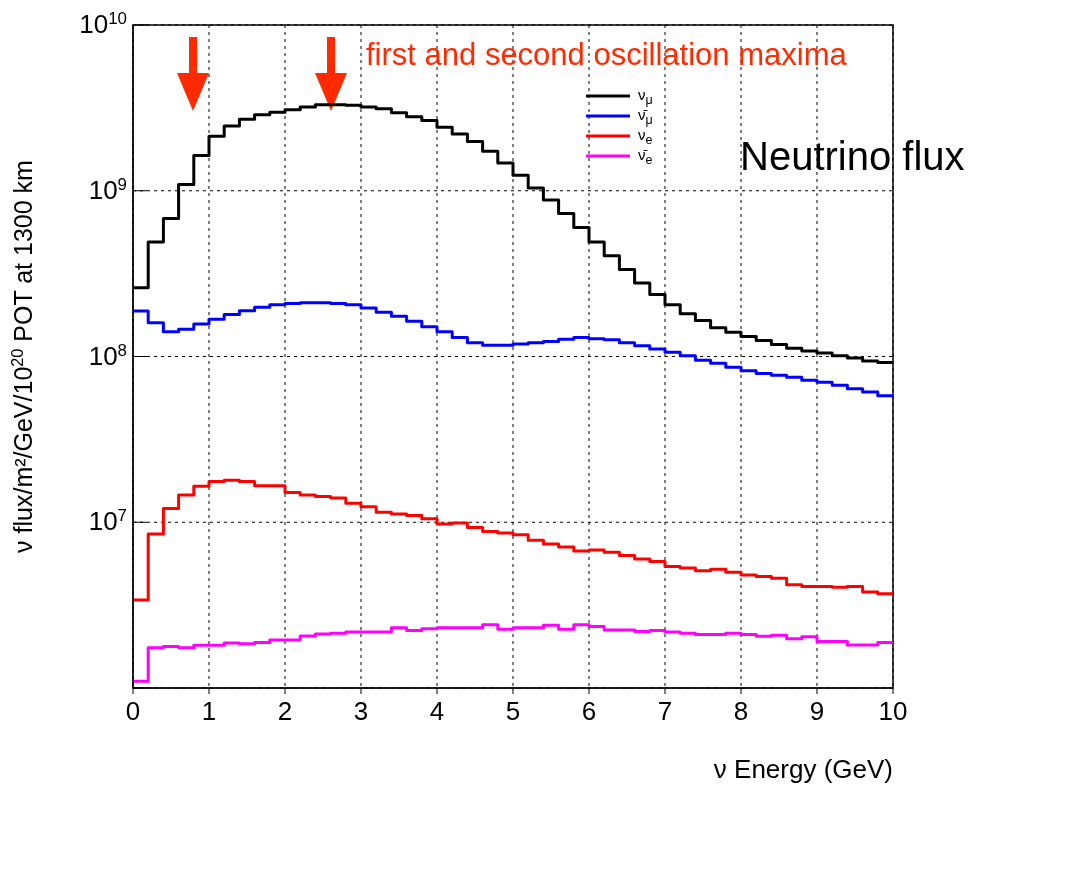 Image resolution: width=1081 pixels, height=871 pixels. I want to click on x-tick-label: 4, so click(437, 711).